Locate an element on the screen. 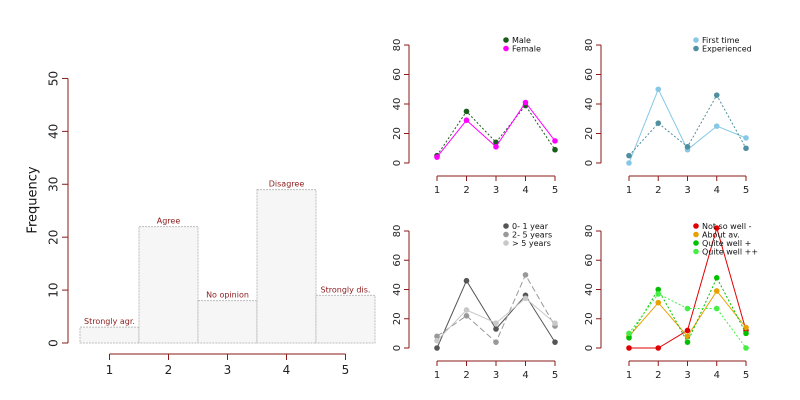 The height and width of the screenshot is (400, 800). bar-y-tick-label: 10 is located at coordinates (54, 289).